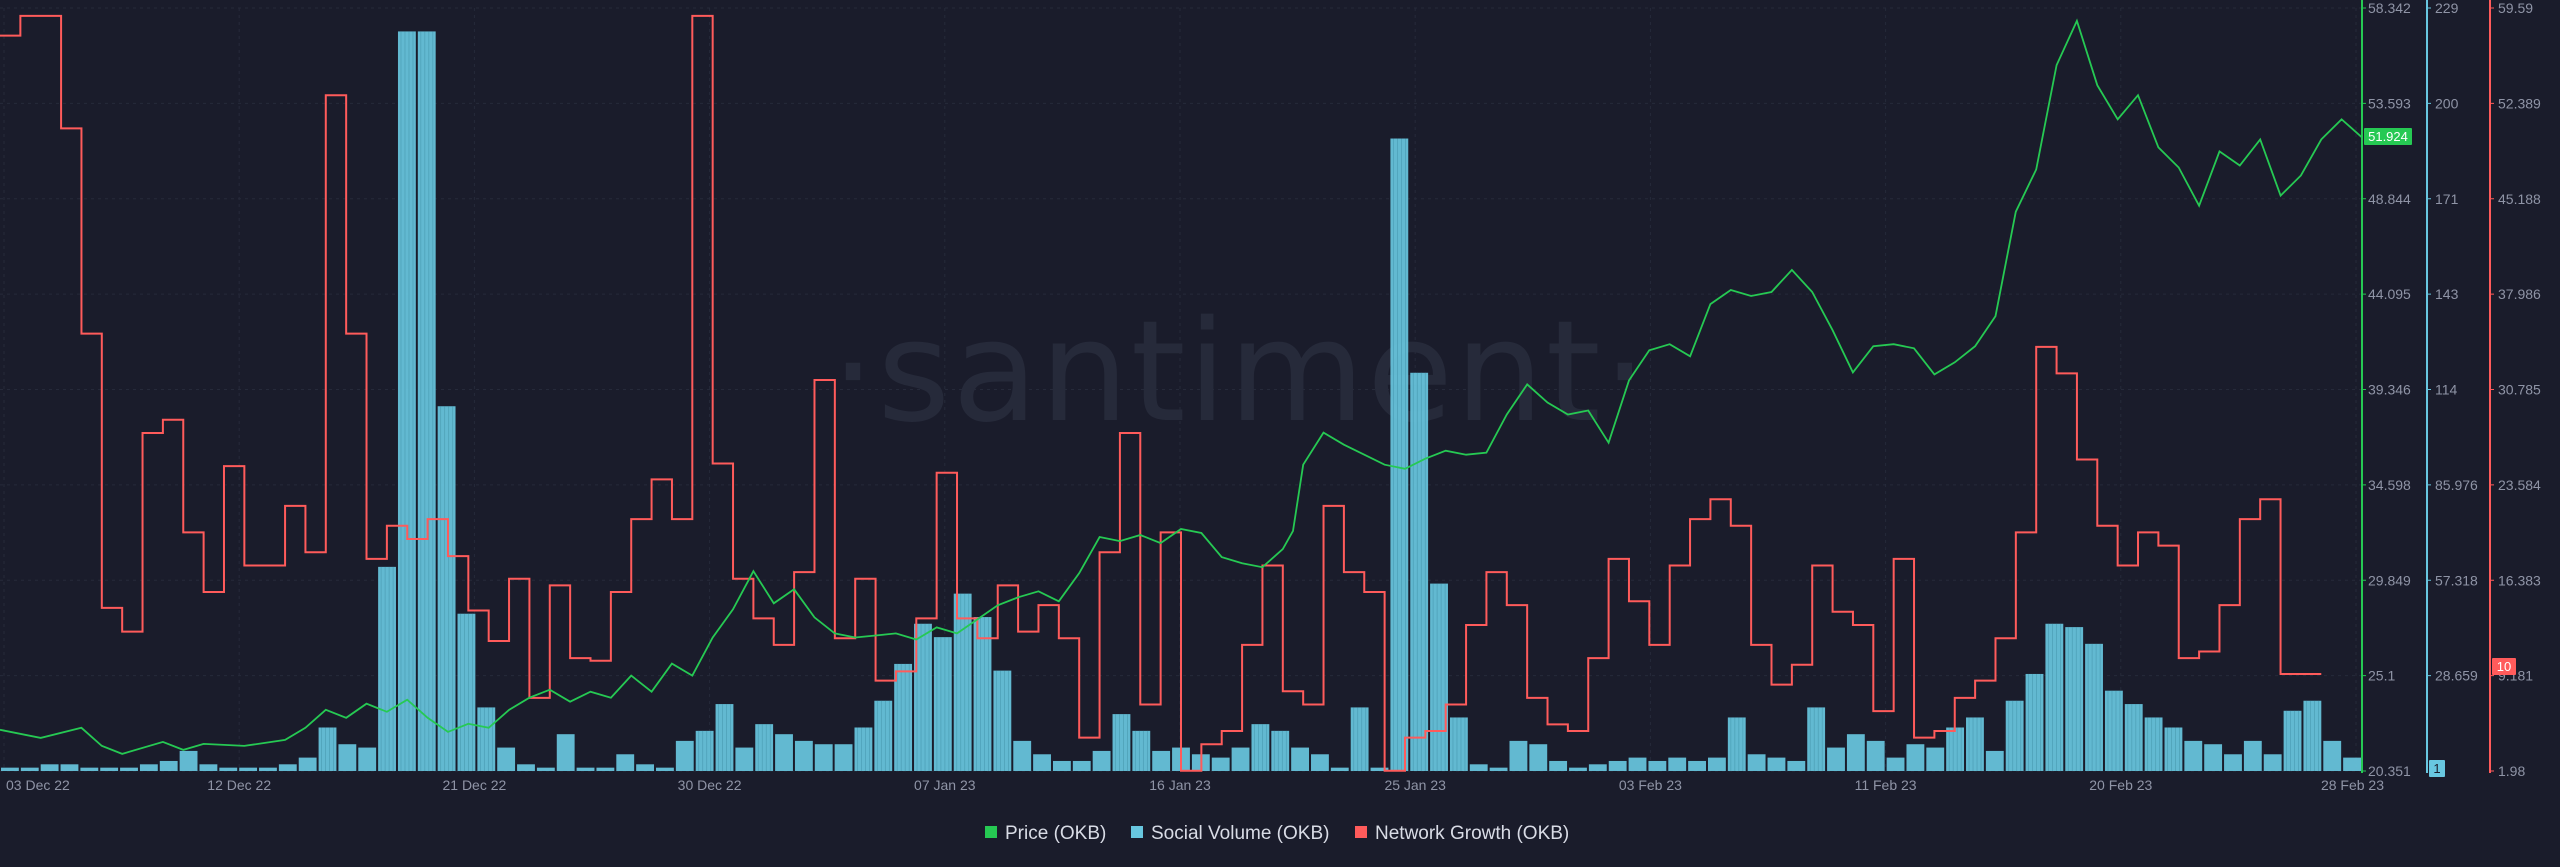 The width and height of the screenshot is (2560, 867). I want to click on price-axis-tick-label: 44.095, so click(2389, 294).